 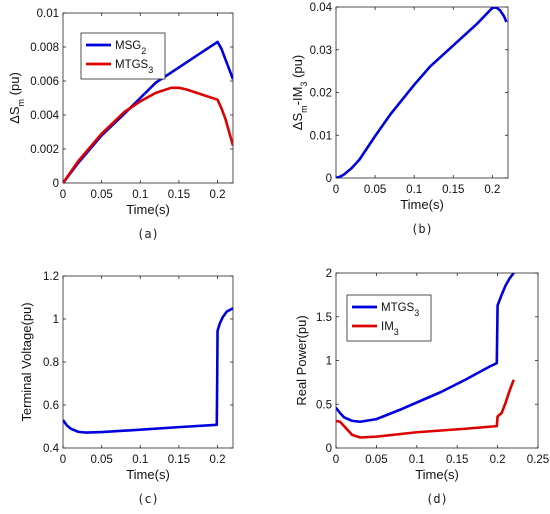 What do you see at coordinates (321, 8) in the screenshot?
I see `y-tick-label: 0.04` at bounding box center [321, 8].